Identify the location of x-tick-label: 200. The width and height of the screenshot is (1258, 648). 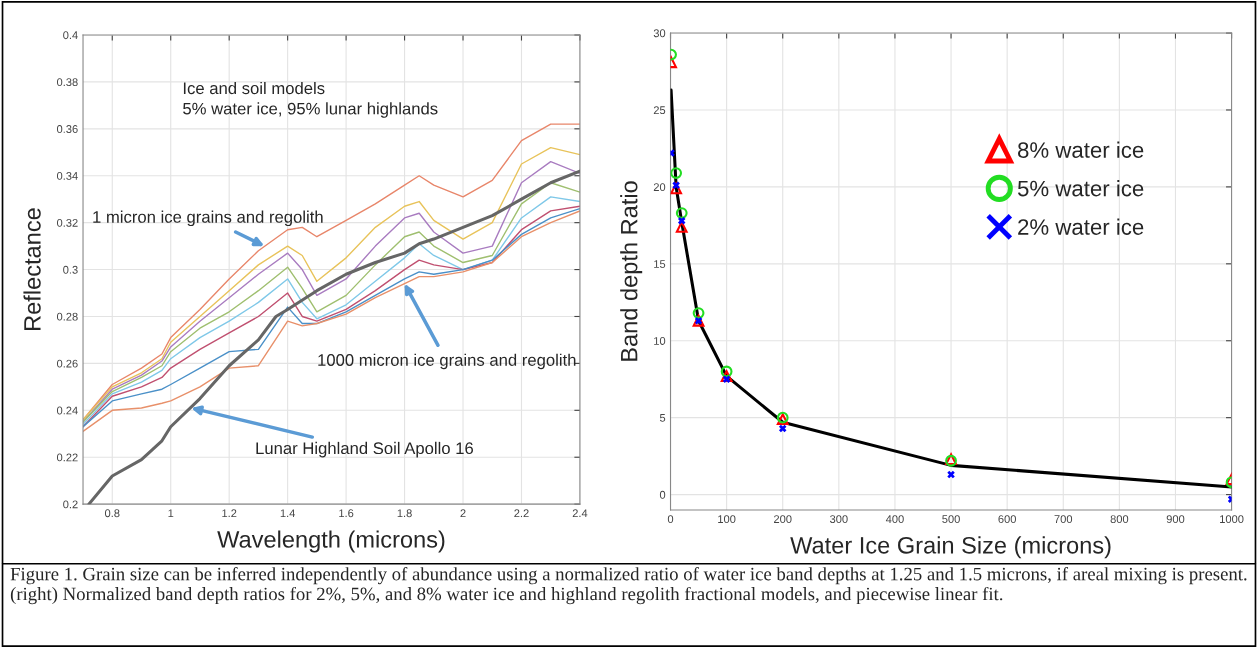
(783, 519).